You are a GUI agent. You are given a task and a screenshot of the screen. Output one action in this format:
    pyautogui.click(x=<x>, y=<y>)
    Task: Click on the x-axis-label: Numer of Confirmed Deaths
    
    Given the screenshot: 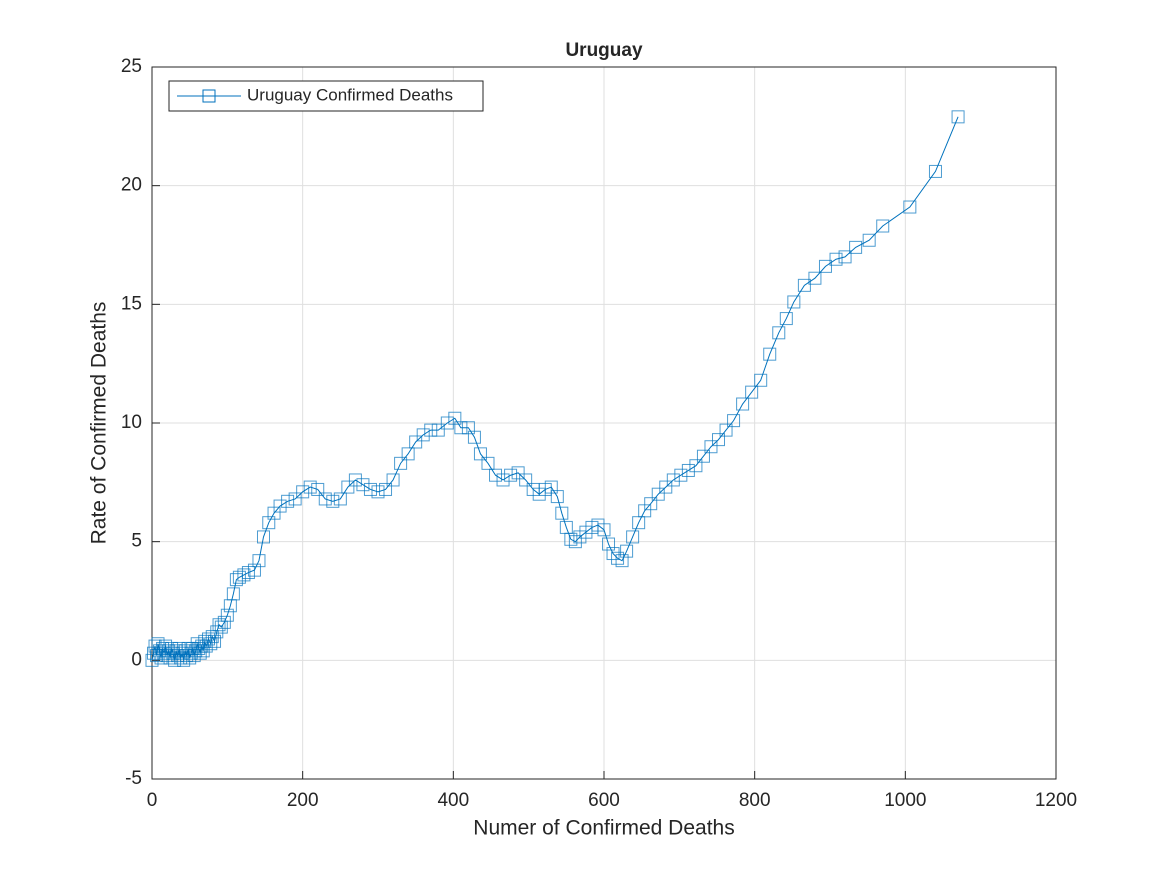 What is the action you would take?
    pyautogui.click(x=603, y=828)
    